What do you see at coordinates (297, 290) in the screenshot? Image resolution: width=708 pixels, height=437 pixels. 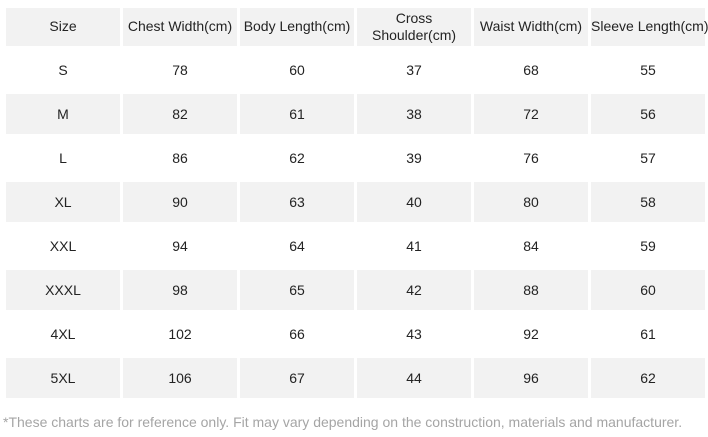 I see `body-length-cell: 65` at bounding box center [297, 290].